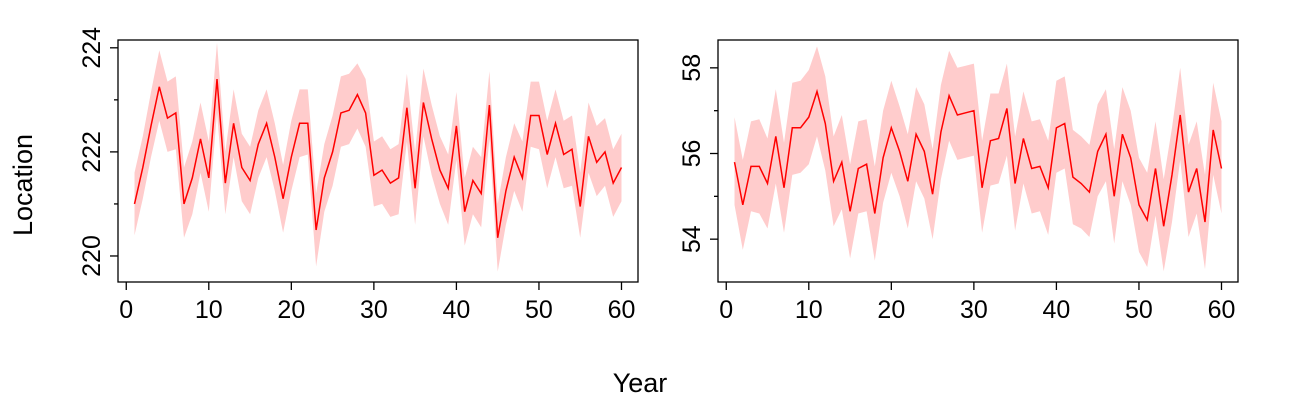  What do you see at coordinates (692, 239) in the screenshot?
I see `y-tick-label: 54` at bounding box center [692, 239].